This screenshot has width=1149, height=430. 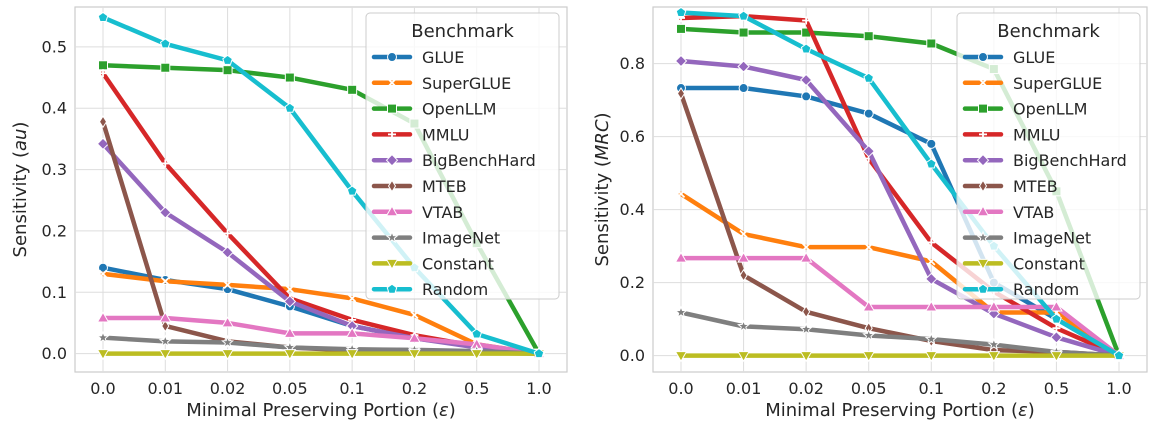 I want to click on legend-item: BigBenchHard, so click(x=453, y=160).